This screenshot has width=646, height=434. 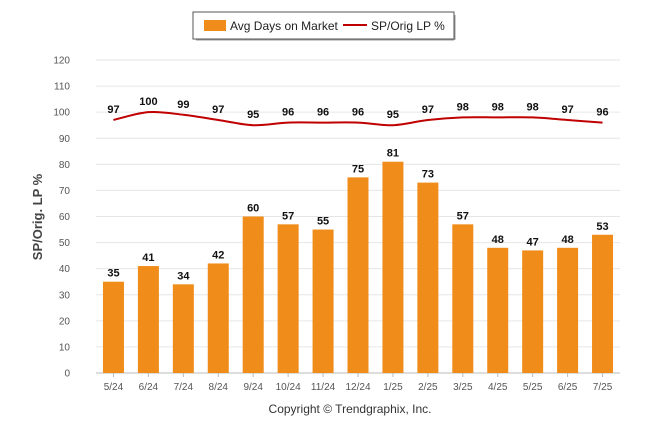 What do you see at coordinates (65, 243) in the screenshot?
I see `y-tick-label: 50` at bounding box center [65, 243].